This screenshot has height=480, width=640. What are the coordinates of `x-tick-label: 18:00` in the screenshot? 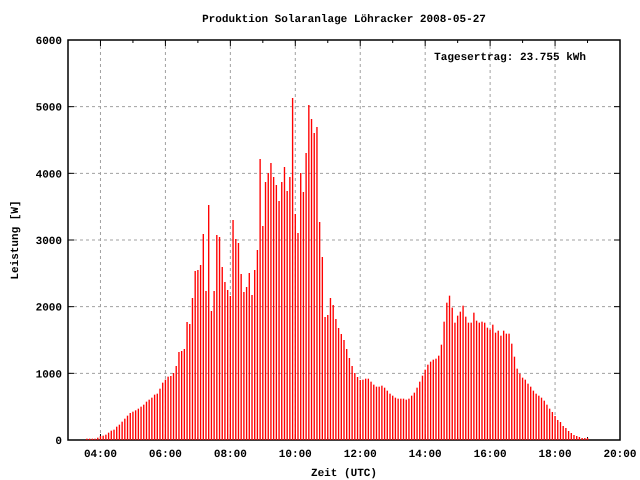 It's located at (555, 455).